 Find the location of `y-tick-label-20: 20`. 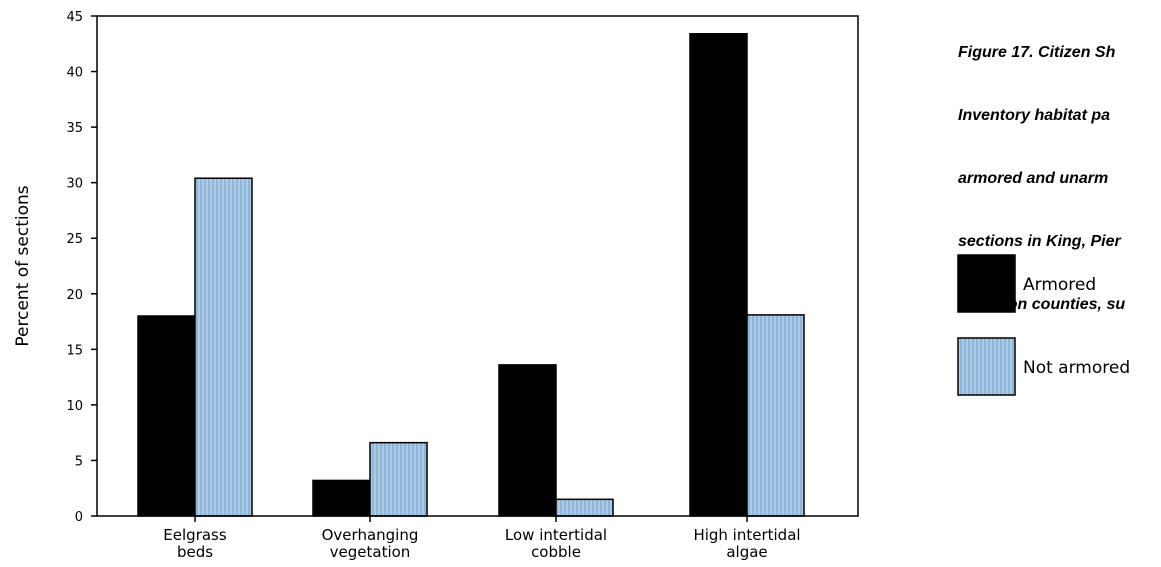

y-tick-label-20: 20 is located at coordinates (74, 295).